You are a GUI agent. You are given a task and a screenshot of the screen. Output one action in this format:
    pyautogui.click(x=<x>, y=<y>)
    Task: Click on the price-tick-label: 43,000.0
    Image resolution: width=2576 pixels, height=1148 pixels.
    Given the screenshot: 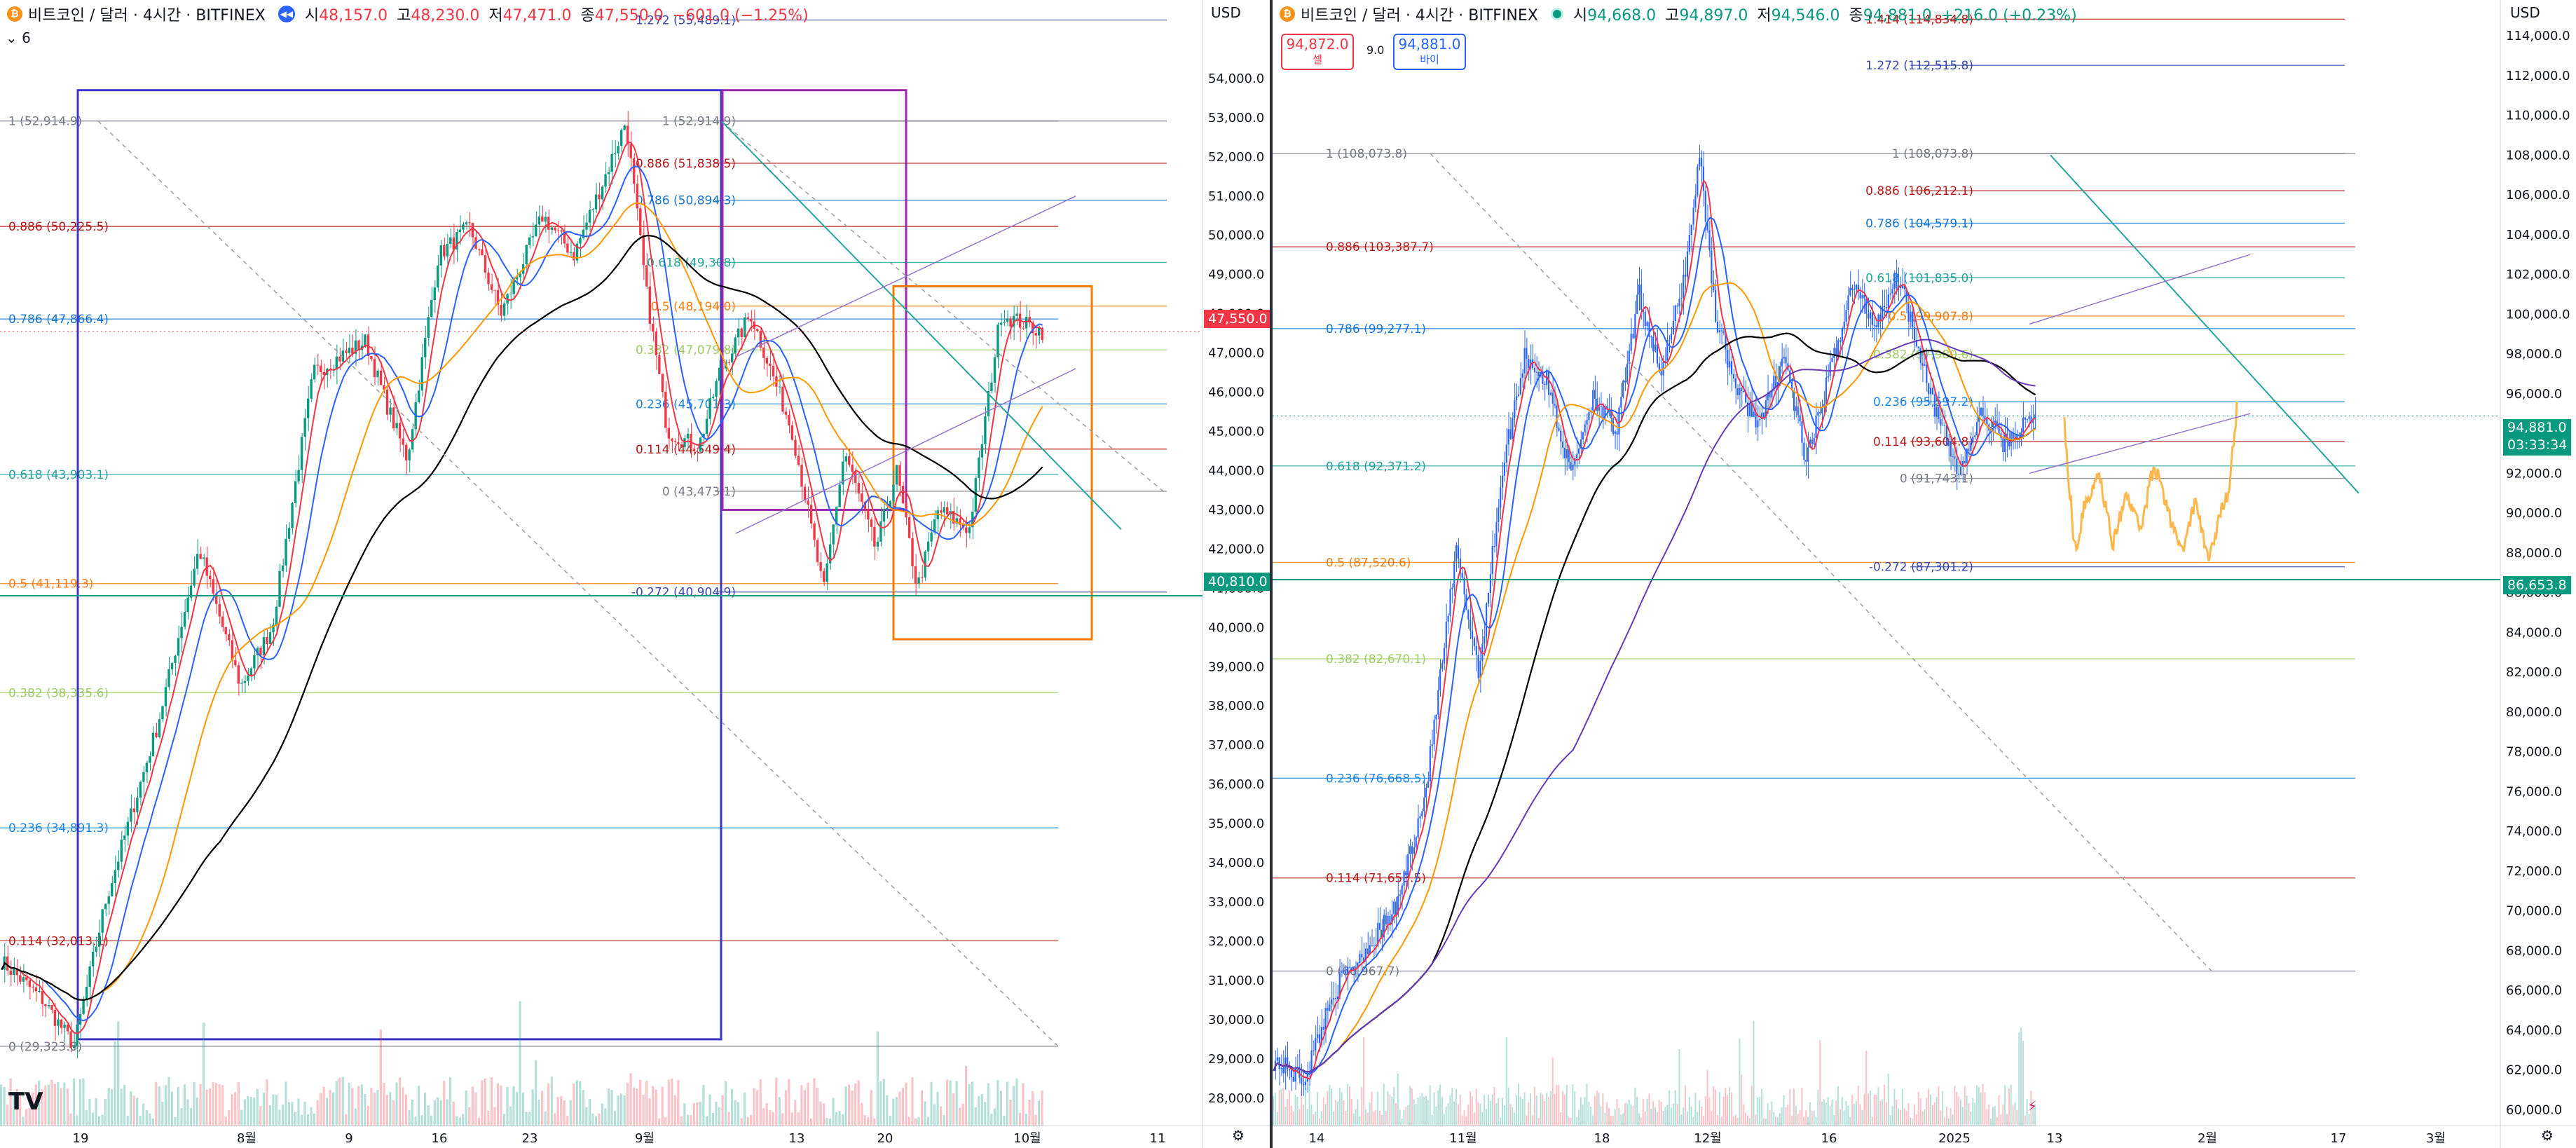 What is the action you would take?
    pyautogui.click(x=1236, y=510)
    